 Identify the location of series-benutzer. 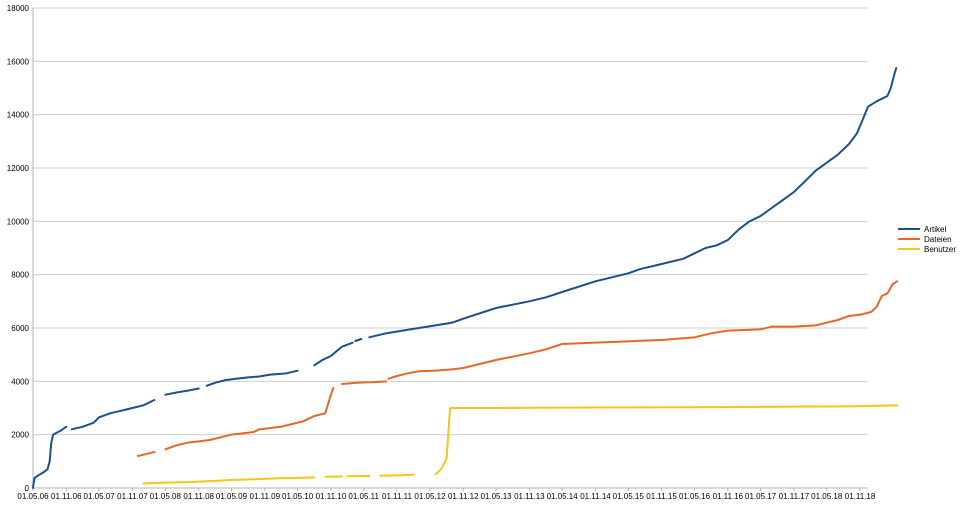
(520, 444).